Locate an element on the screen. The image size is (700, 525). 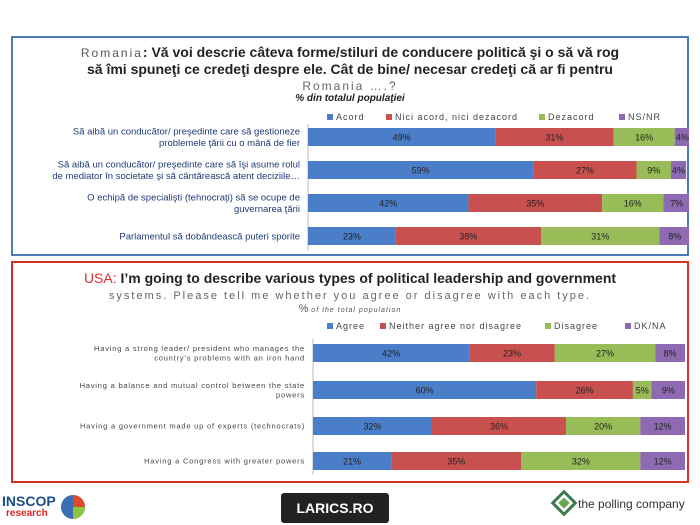
polling-logo-text: the polling company is located at coordinates (631, 504).